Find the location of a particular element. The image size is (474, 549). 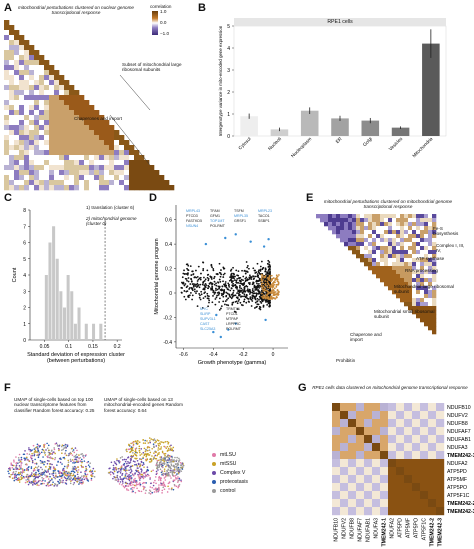

panel-d-gene-label: TSFM is located at coordinates (239, 211).